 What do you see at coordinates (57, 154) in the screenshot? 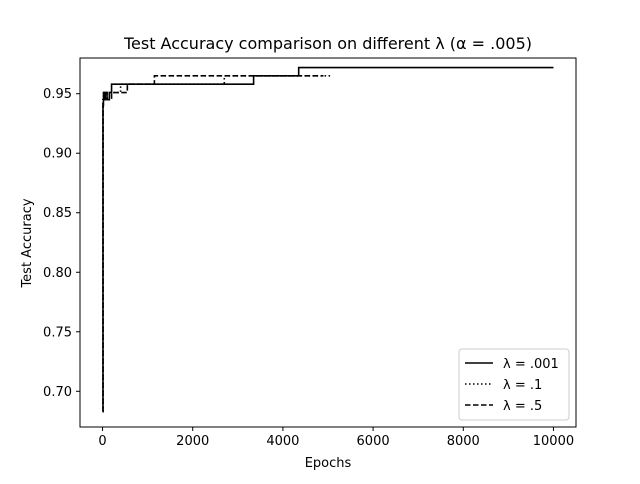
I see `y-tick-label: 0.90` at bounding box center [57, 154].